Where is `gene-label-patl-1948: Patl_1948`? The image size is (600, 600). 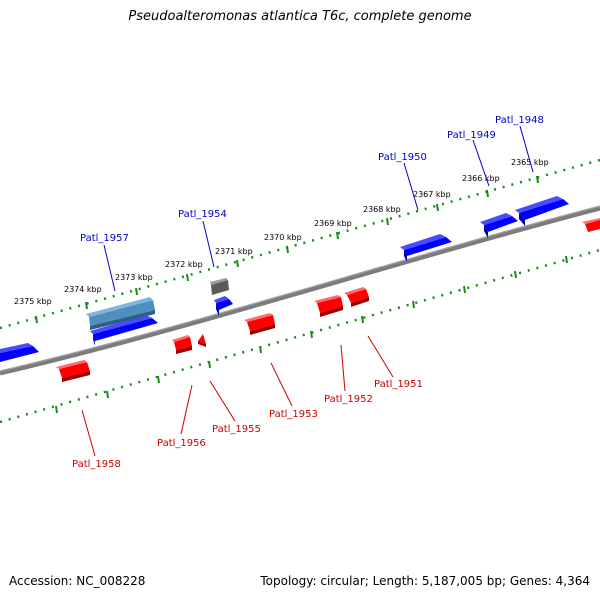 gene-label-patl-1948: Patl_1948 is located at coordinates (519, 120).